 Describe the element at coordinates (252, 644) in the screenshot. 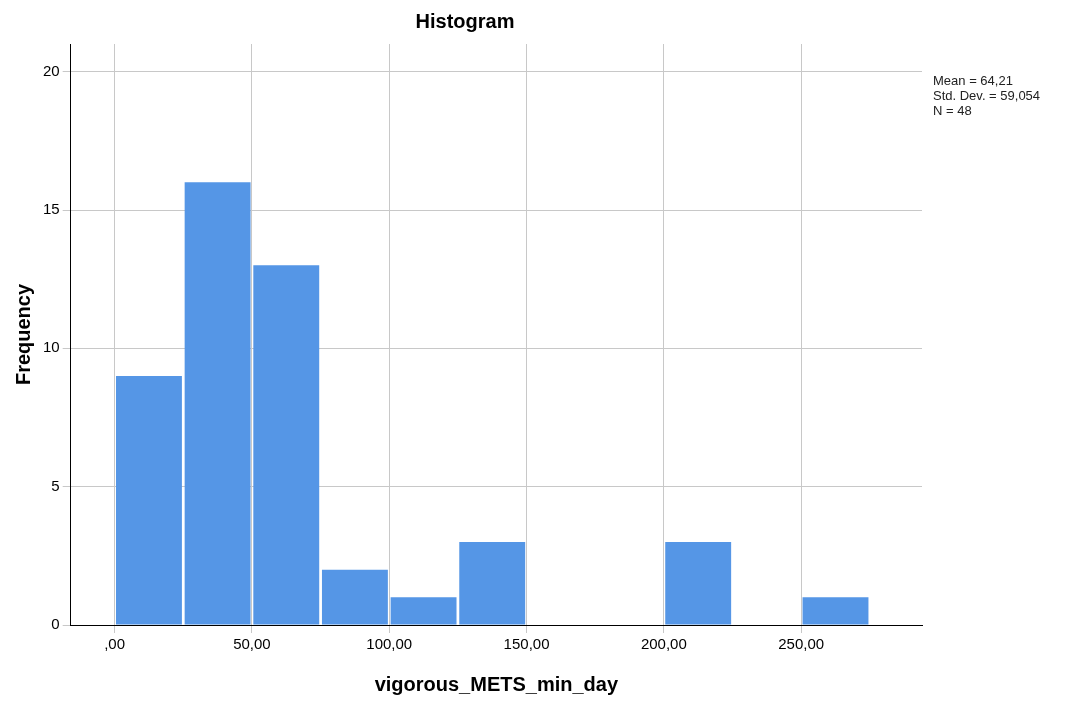

I see `x-tick-label: 50,00` at that location.